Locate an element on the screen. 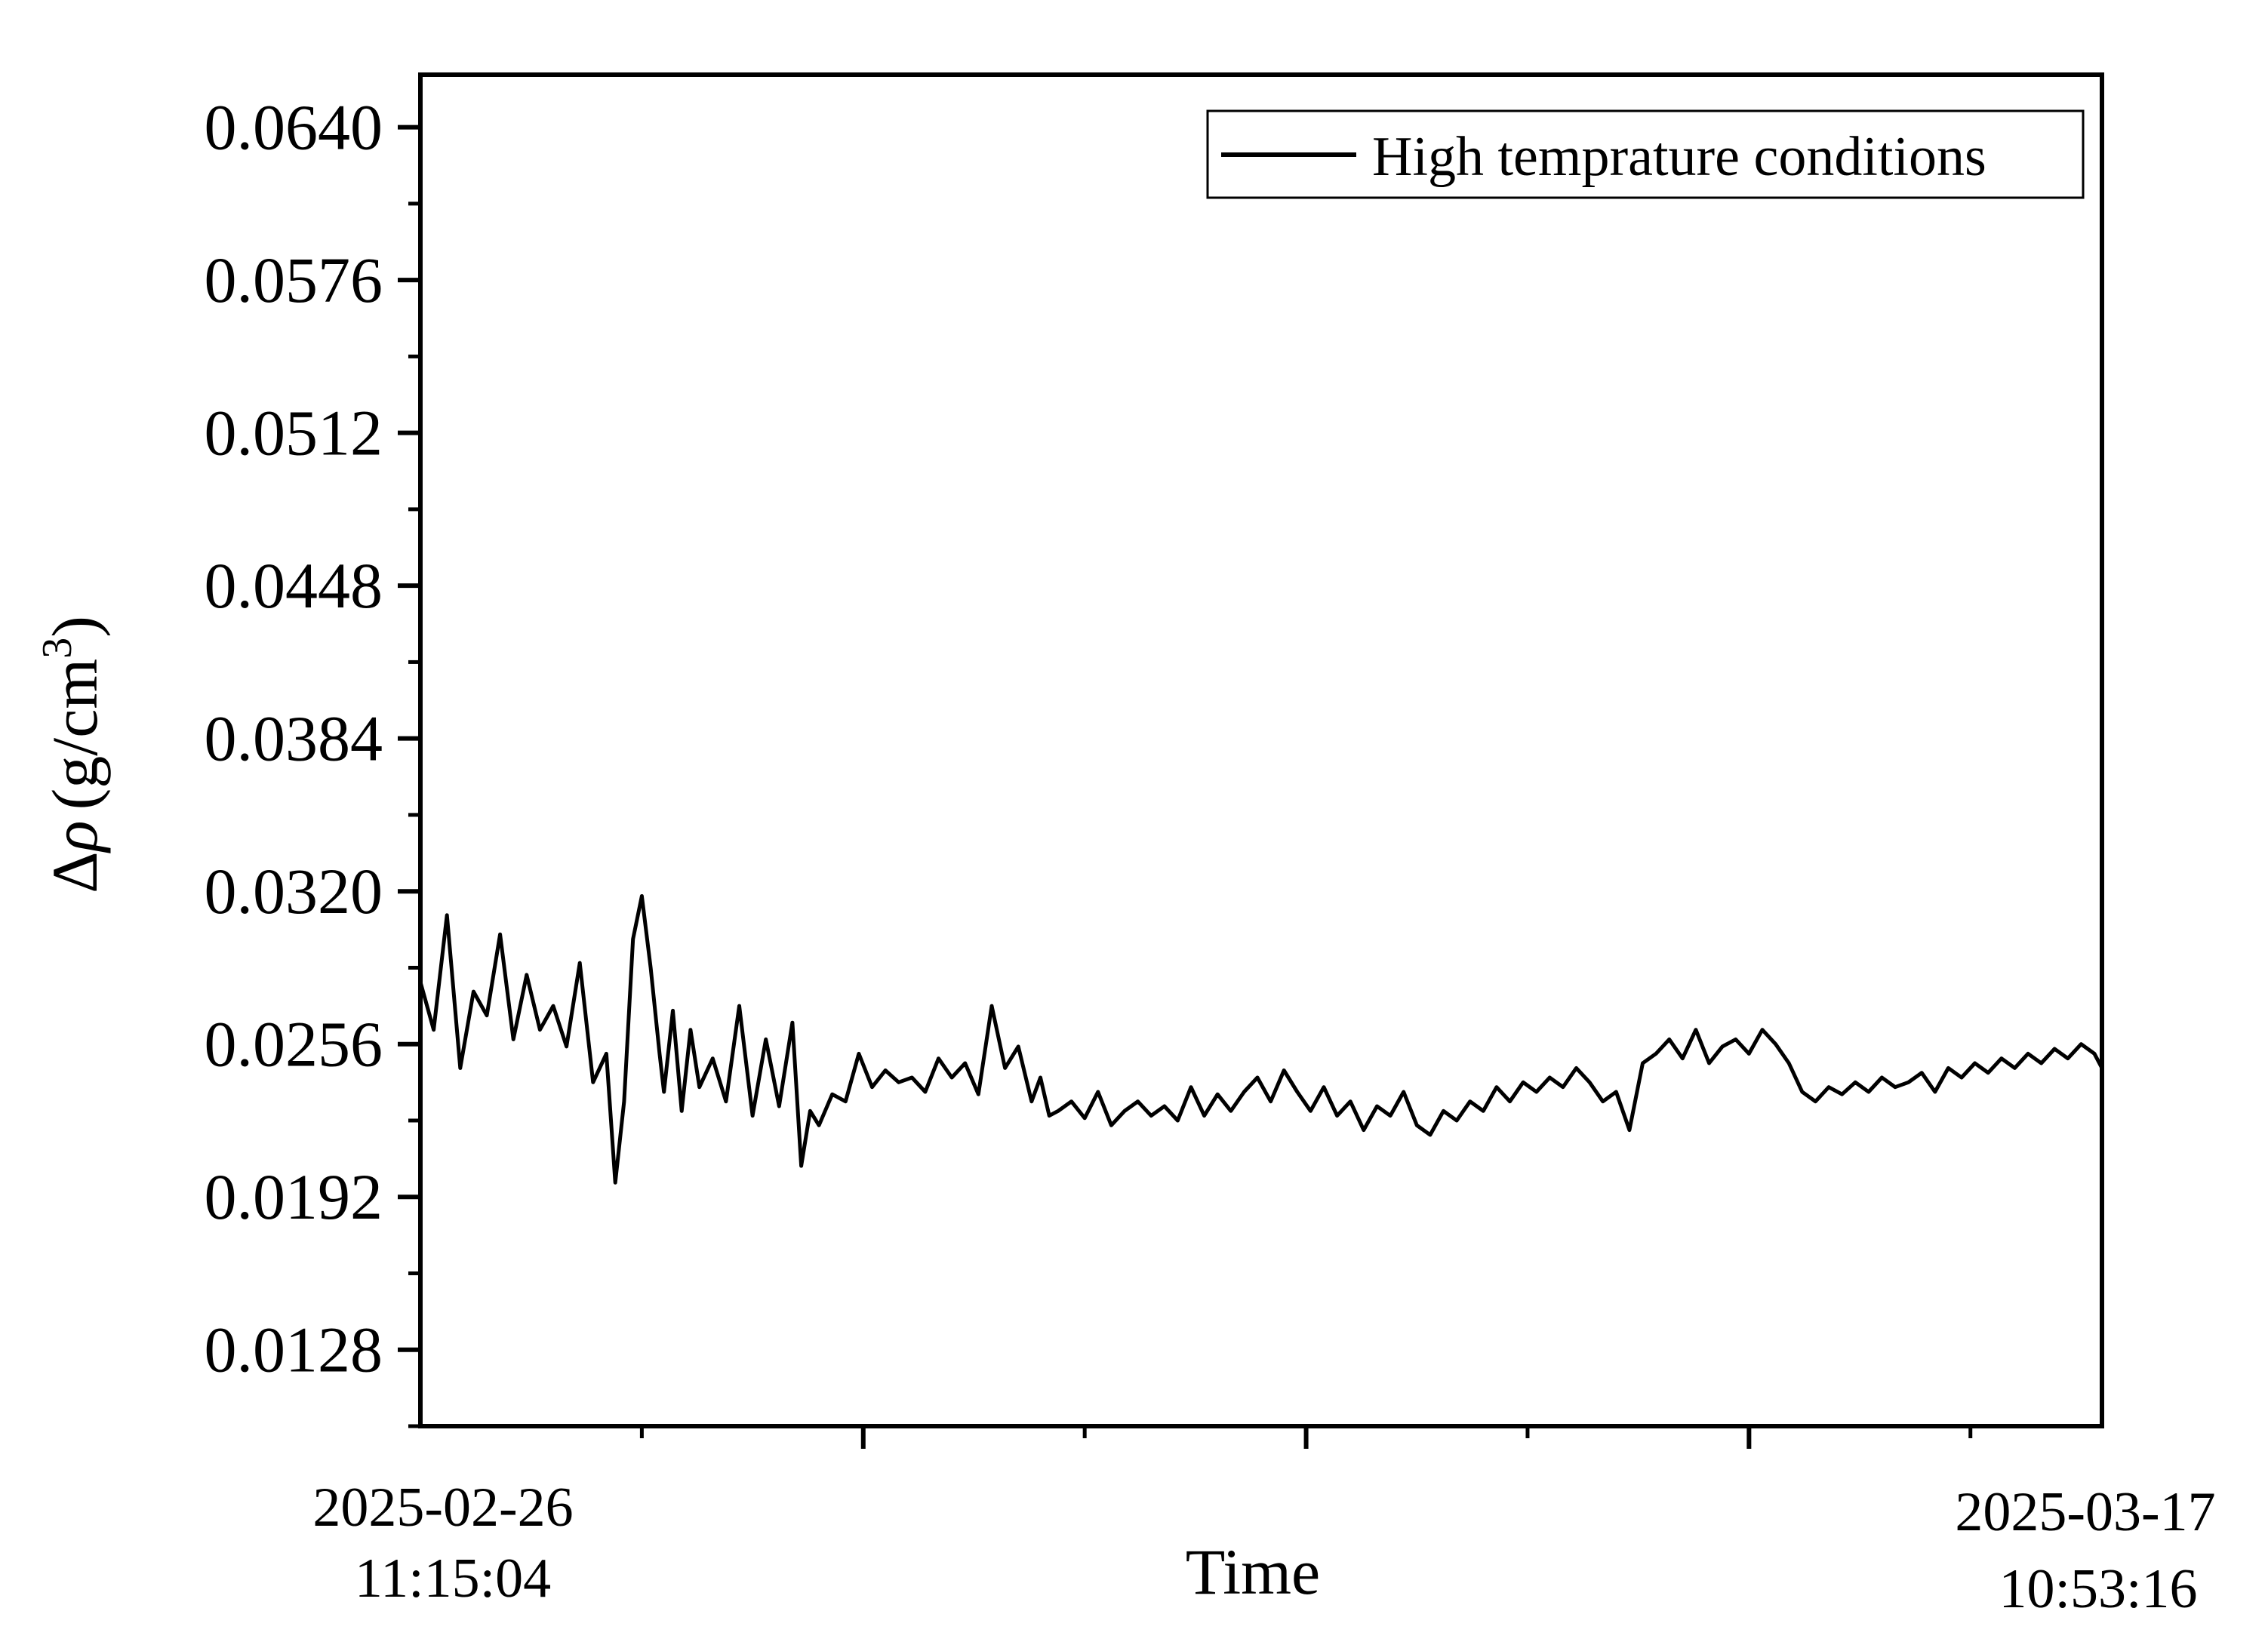 Image resolution: width=2268 pixels, height=1648 pixels. series-line-high-temprature-conditions is located at coordinates (1261, 1039).